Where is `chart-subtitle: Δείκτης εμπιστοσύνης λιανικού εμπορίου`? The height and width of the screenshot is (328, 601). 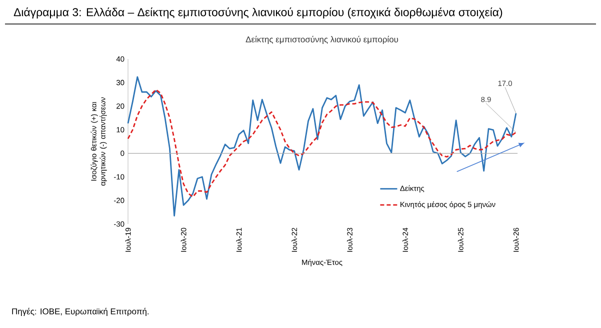 chart-subtitle: Δείκτης εμπιστοσύνης λιανικού εμπορίου is located at coordinates (322, 40).